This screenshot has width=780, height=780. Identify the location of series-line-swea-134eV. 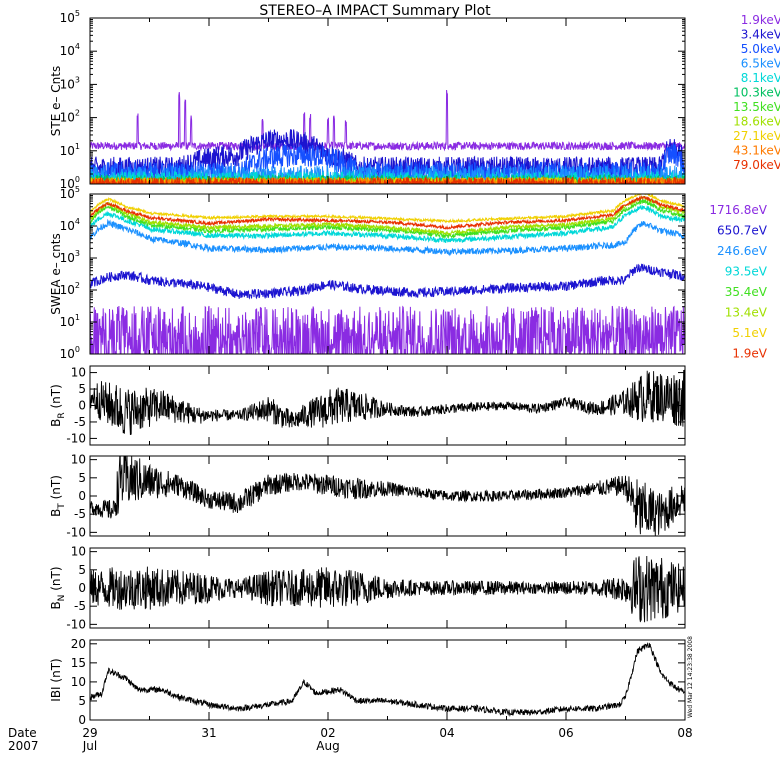
(387, 215).